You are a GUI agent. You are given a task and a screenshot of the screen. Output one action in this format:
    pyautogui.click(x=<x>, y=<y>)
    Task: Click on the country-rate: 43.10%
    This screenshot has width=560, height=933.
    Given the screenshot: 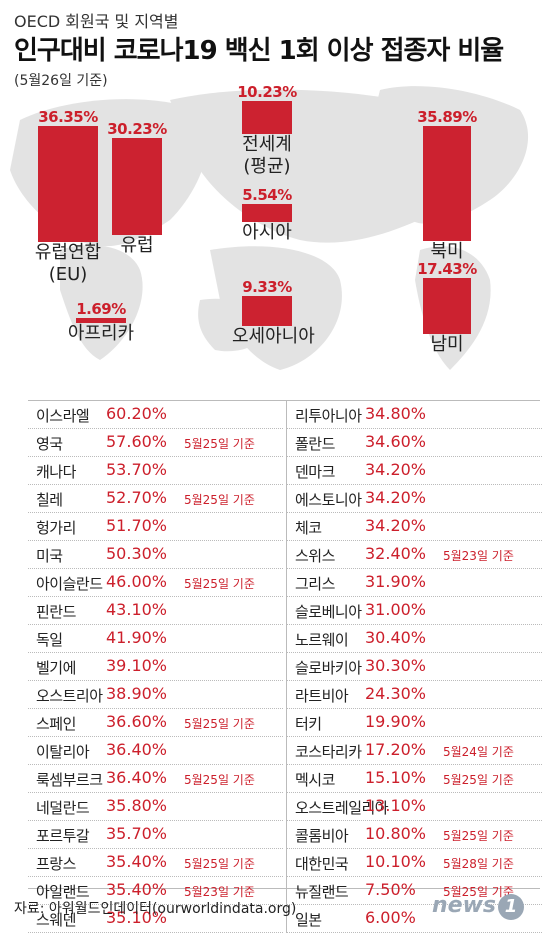 What is the action you would take?
    pyautogui.click(x=137, y=609)
    